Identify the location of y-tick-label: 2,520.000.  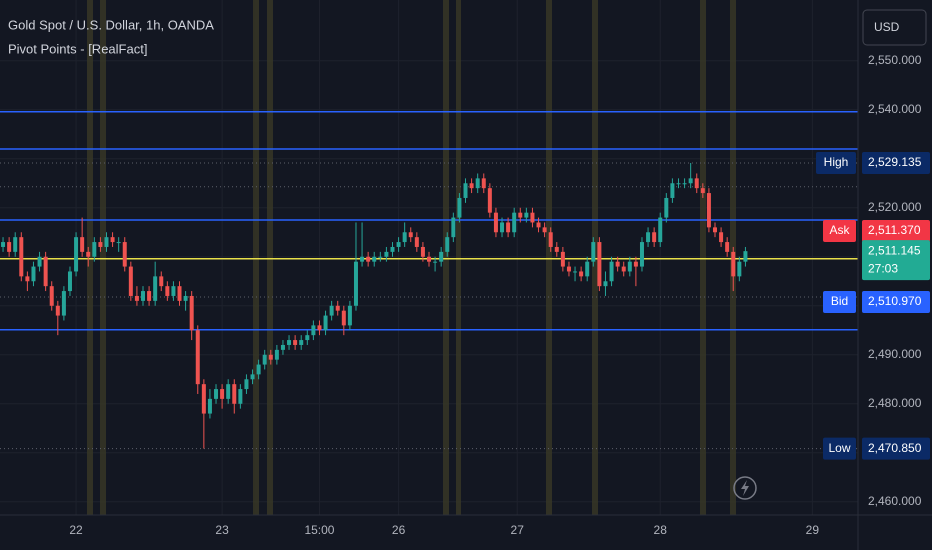
(895, 207).